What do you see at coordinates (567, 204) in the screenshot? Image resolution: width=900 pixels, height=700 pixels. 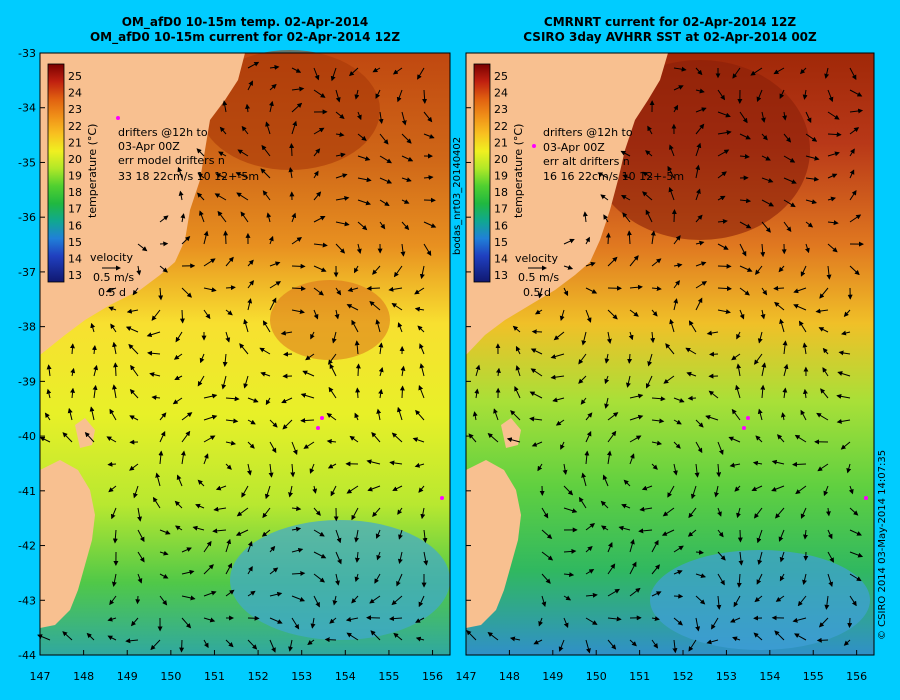 I see `right-land-australia` at bounding box center [567, 204].